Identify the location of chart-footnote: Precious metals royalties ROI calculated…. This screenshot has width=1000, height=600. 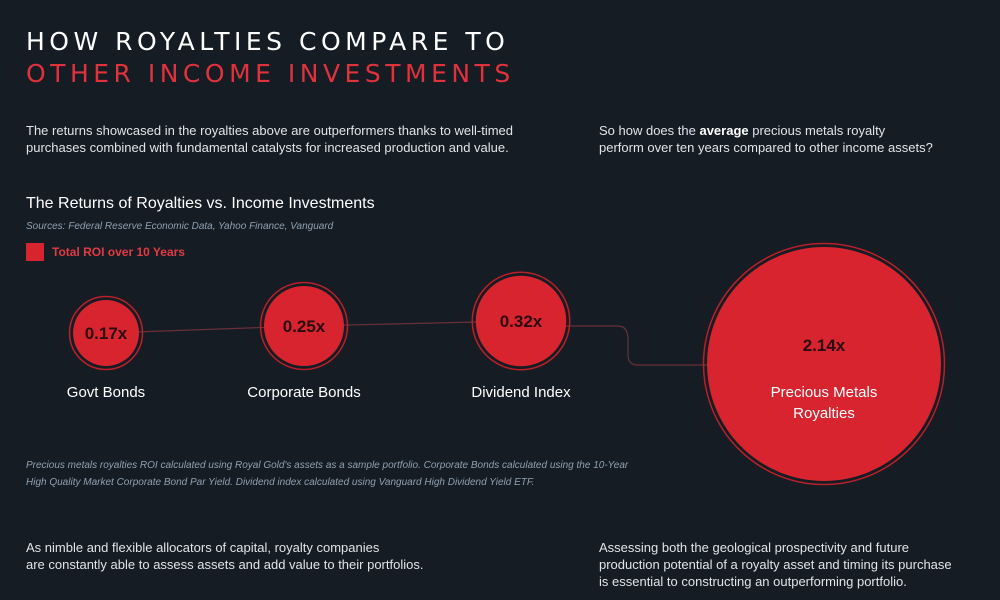
(376, 474).